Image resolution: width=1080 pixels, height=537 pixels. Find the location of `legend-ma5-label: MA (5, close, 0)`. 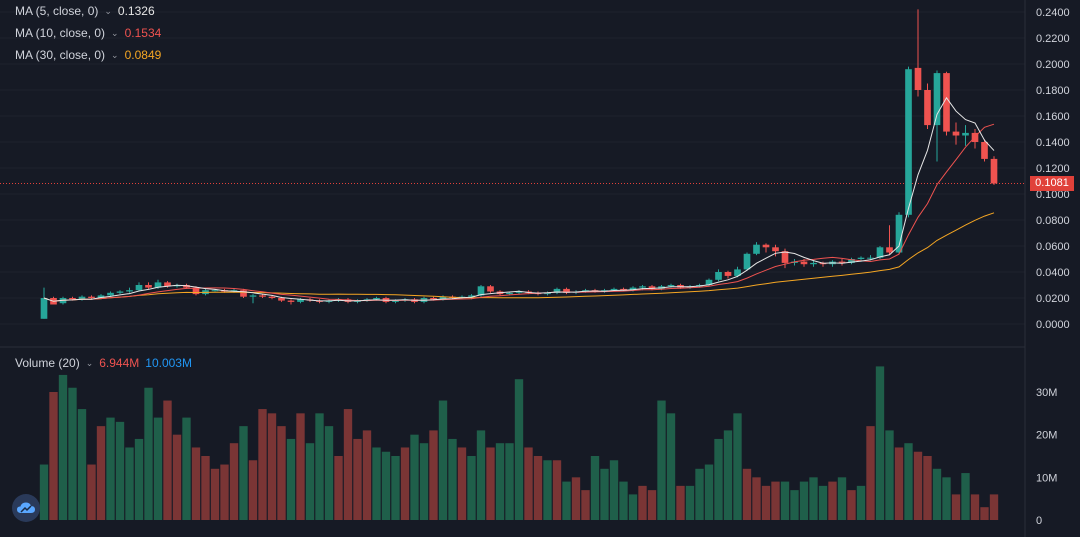

legend-ma5-label: MA (5, close, 0) is located at coordinates (57, 11).